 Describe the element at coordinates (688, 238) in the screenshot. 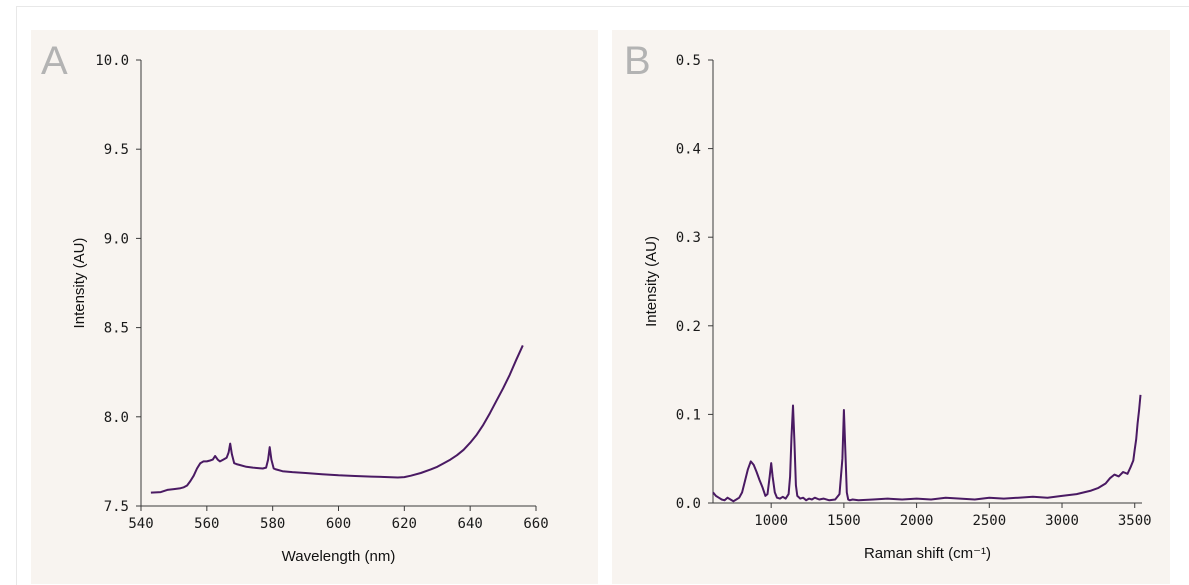

I see `y-tick-label-b: 0.3` at that location.